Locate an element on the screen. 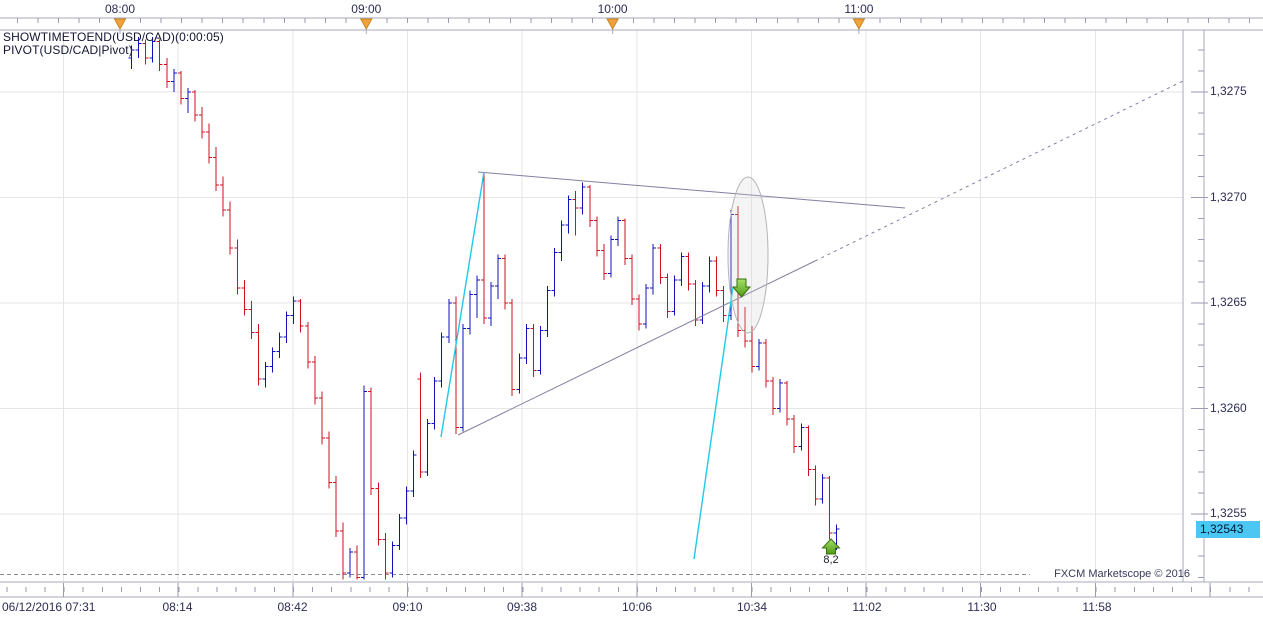 This screenshot has width=1263, height=620. bottom-axis-label: 11:02 is located at coordinates (867, 607).